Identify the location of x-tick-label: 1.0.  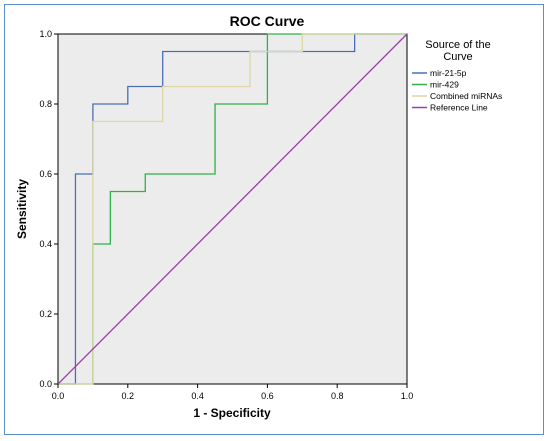
(407, 396).